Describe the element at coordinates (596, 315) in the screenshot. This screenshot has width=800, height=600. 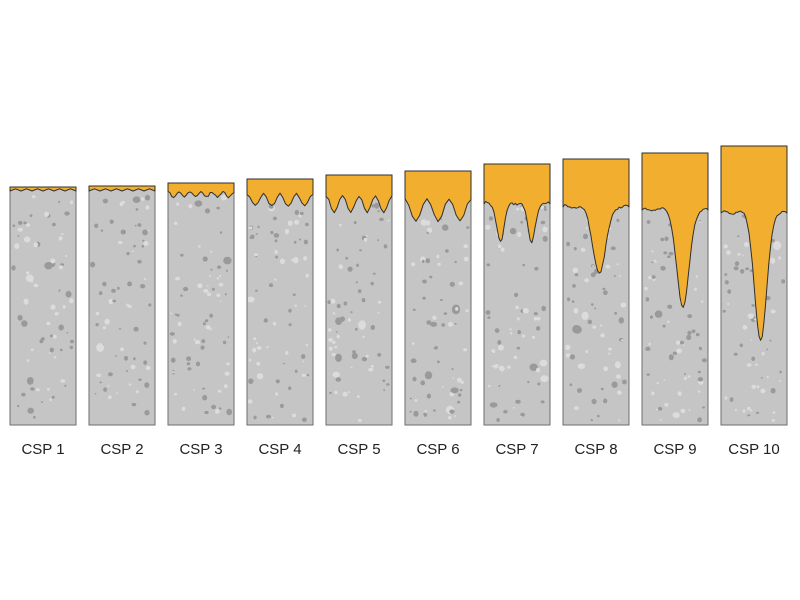
I see `aggregate-texture` at that location.